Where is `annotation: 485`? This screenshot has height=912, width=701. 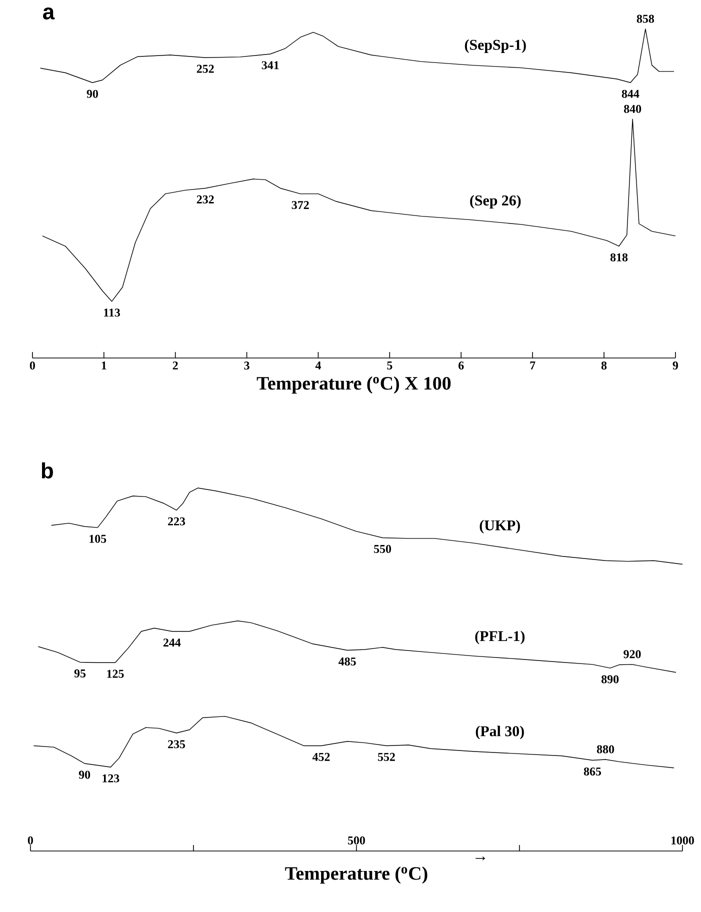 annotation: 485 is located at coordinates (347, 661).